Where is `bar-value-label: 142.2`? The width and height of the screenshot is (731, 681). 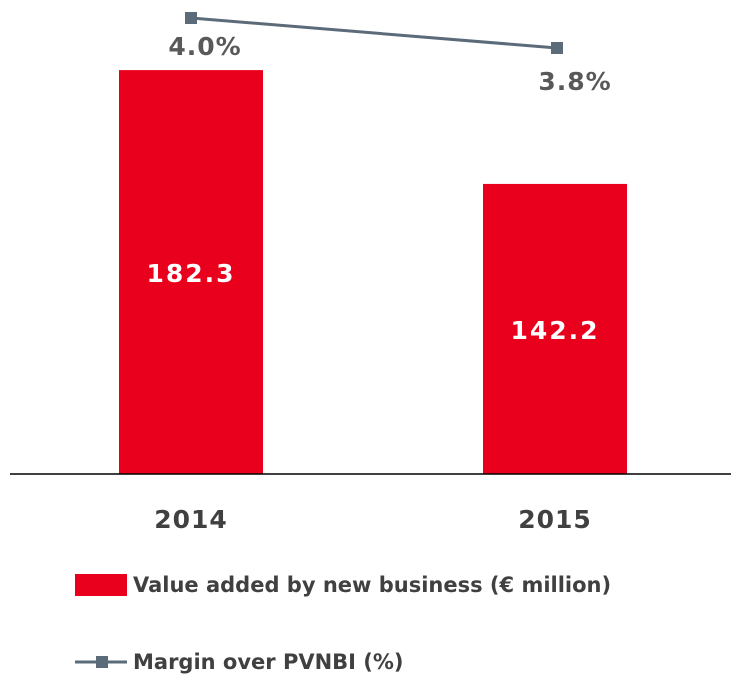
bar-value-label: 142.2 is located at coordinates (554, 330).